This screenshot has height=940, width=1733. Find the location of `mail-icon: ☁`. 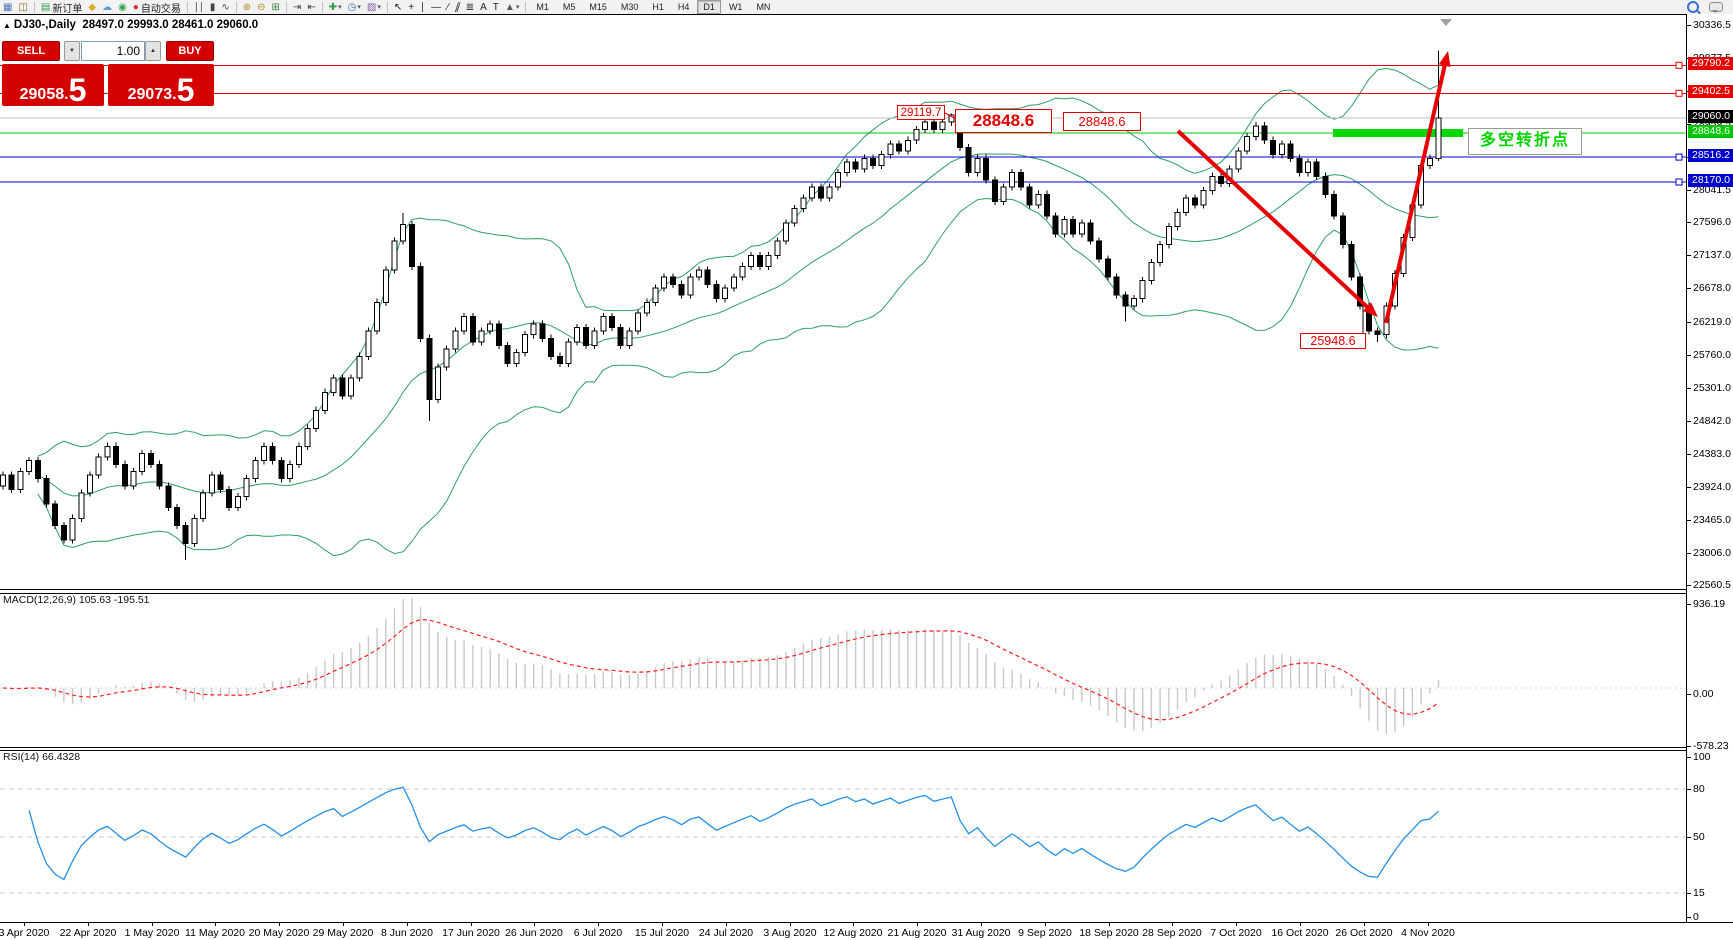

mail-icon: ☁ is located at coordinates (107, 7).